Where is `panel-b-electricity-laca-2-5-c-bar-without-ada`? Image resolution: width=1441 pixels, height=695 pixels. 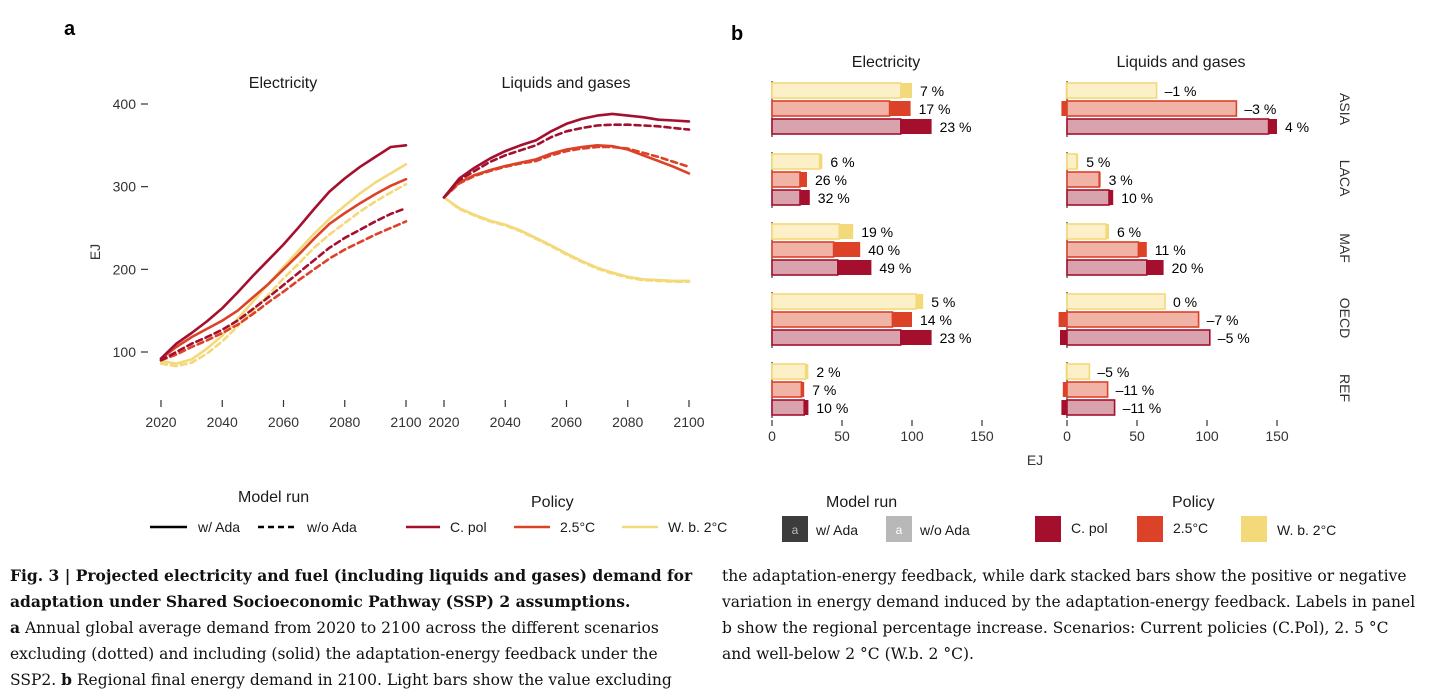
panel-b-electricity-laca-2-5-c-bar-without-ada is located at coordinates (786, 179).